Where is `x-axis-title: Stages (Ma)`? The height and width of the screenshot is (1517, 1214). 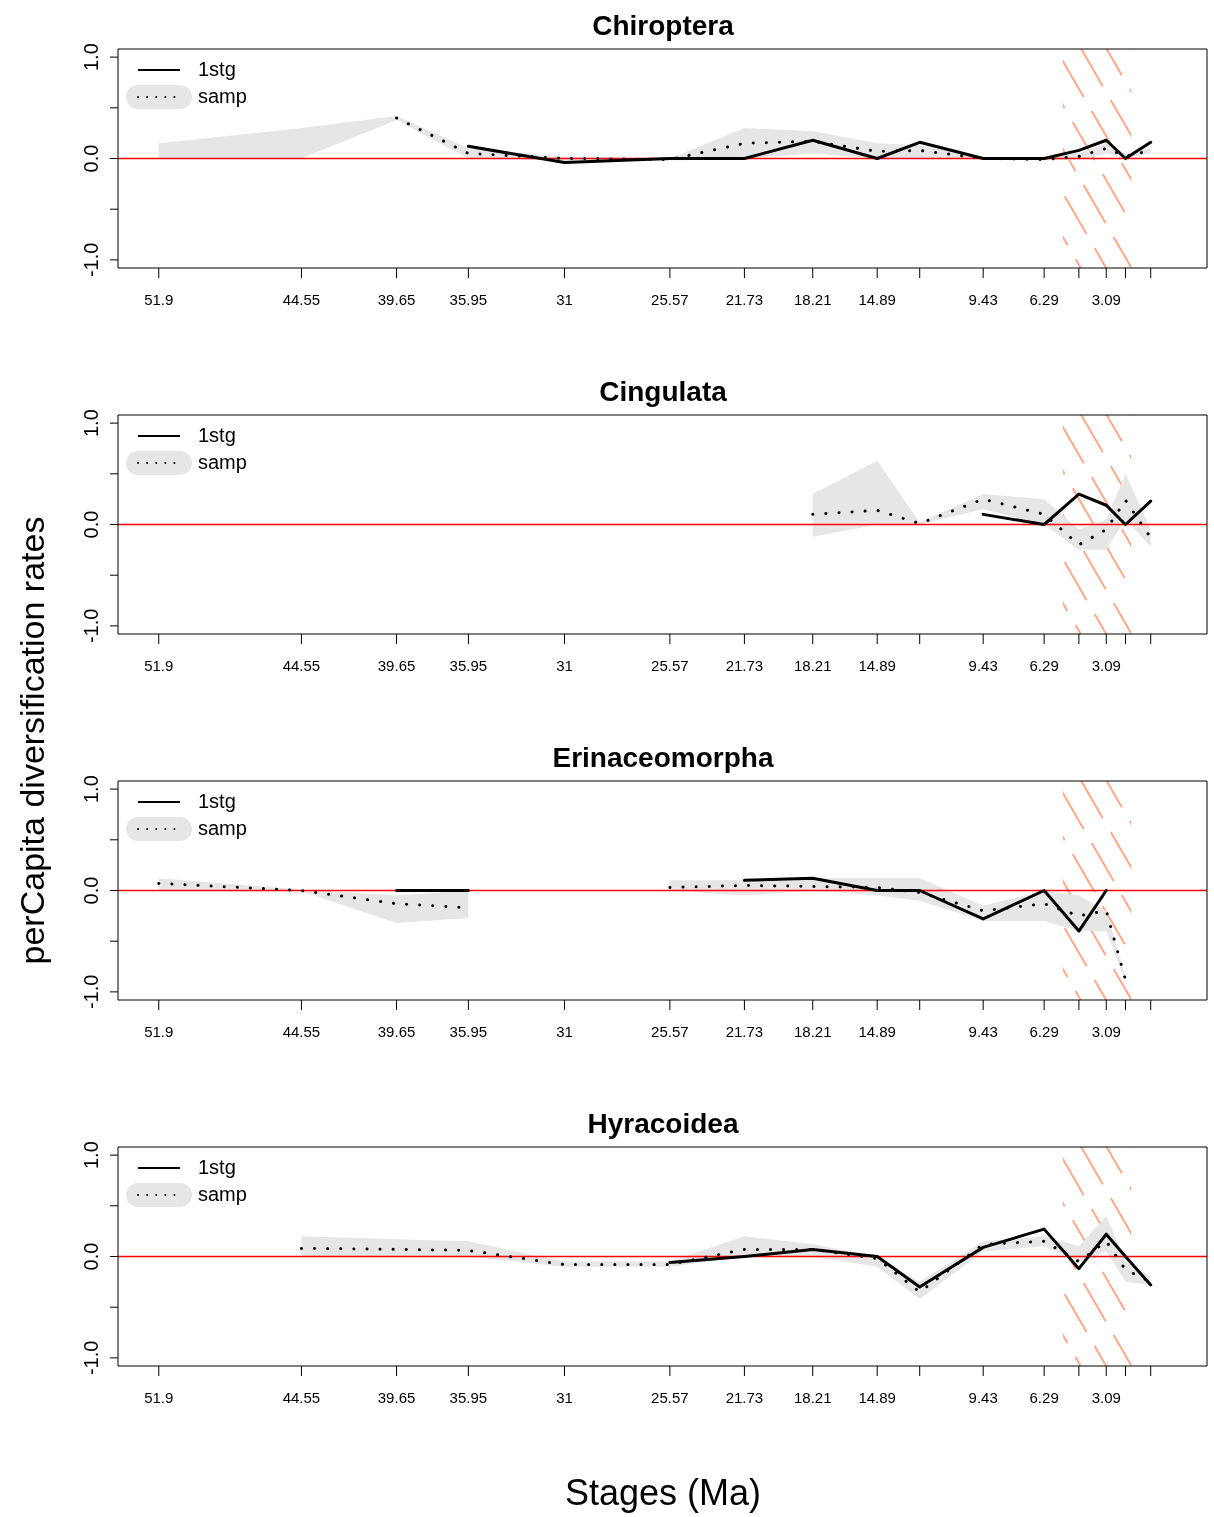
x-axis-title: Stages (Ma) is located at coordinates (663, 1493).